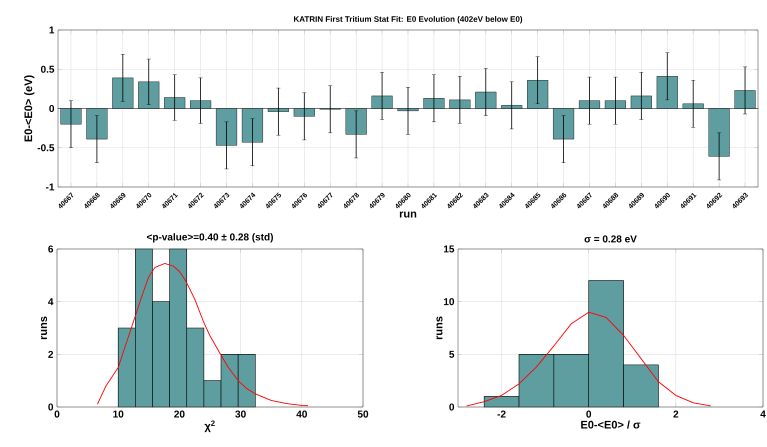 The width and height of the screenshot is (767, 447). What do you see at coordinates (363, 414) in the screenshot?
I see `x-tick-label: 50` at bounding box center [363, 414].